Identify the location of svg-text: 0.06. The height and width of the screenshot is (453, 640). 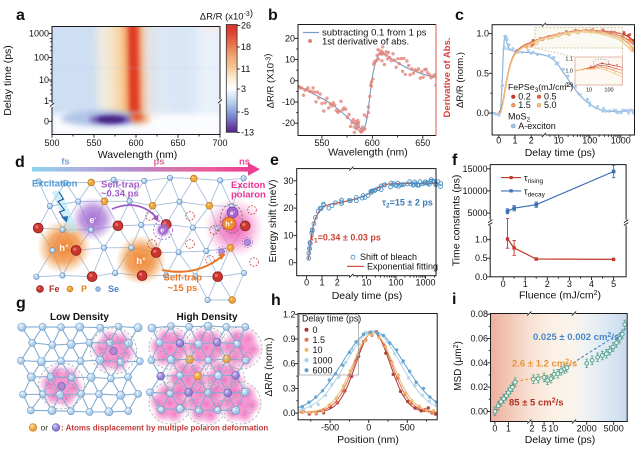
(479, 339).